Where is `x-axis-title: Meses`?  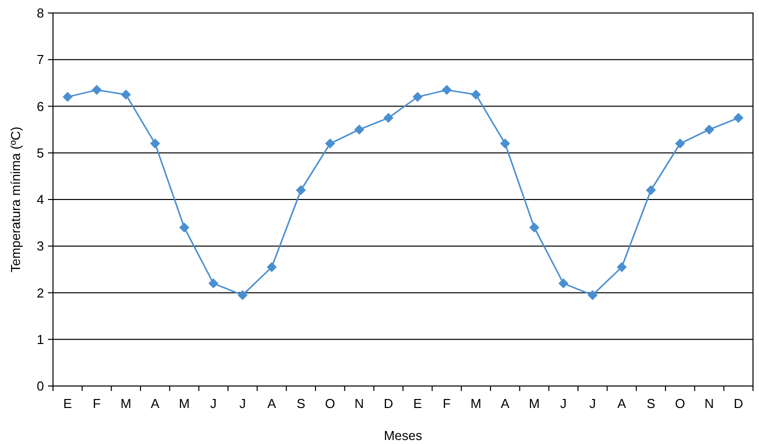 x-axis-title: Meses is located at coordinates (403, 435).